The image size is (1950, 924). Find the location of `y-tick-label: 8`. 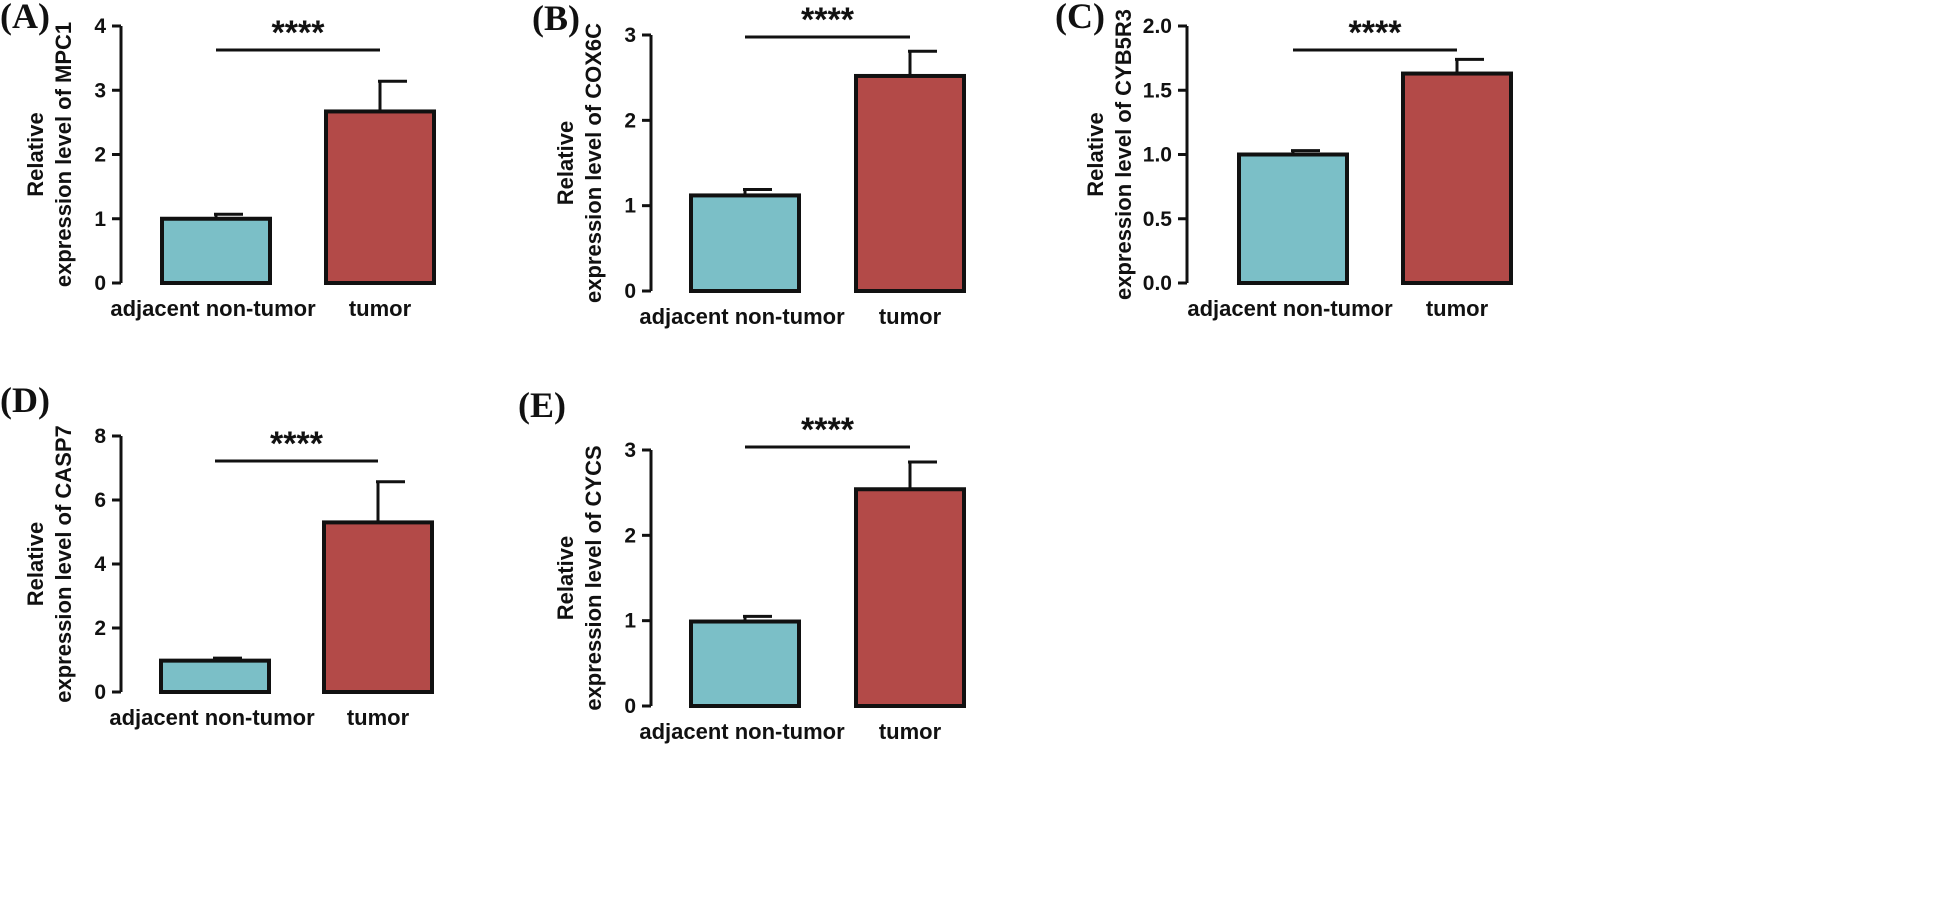

y-tick-label: 8 is located at coordinates (100, 436).